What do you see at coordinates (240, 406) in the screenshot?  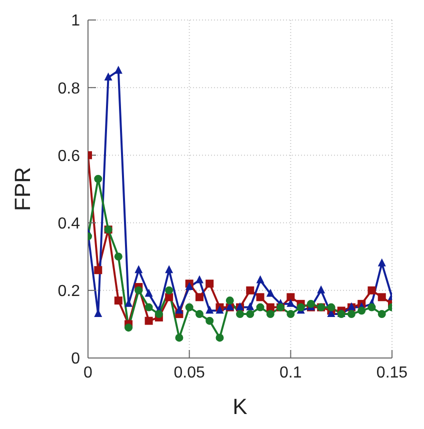 I see `x-axis-title: K` at bounding box center [240, 406].